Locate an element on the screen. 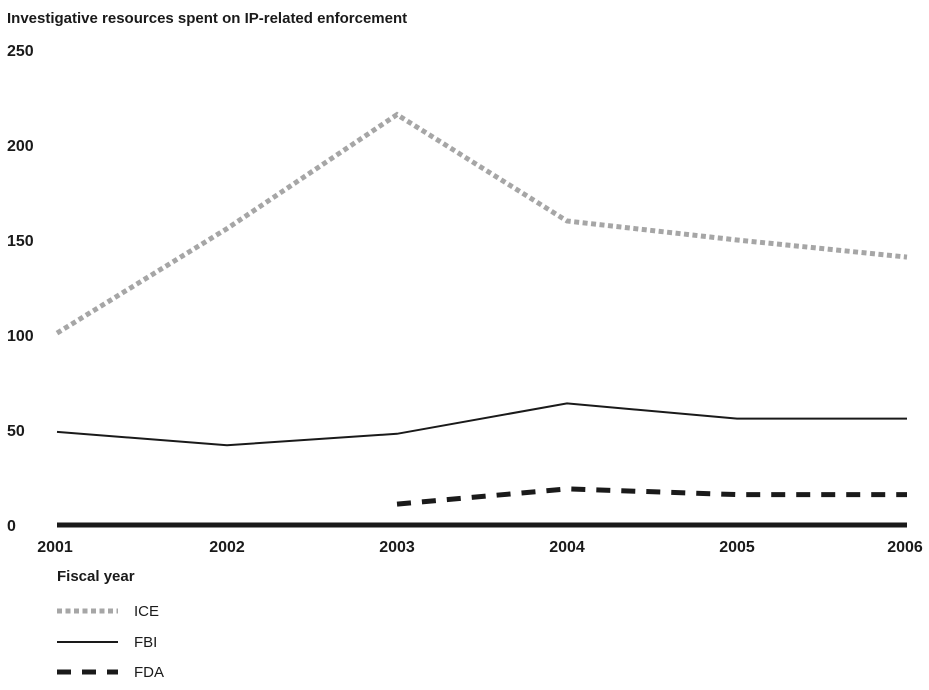 This screenshot has width=929, height=690. legend-label-ice: ICE is located at coordinates (146, 611).